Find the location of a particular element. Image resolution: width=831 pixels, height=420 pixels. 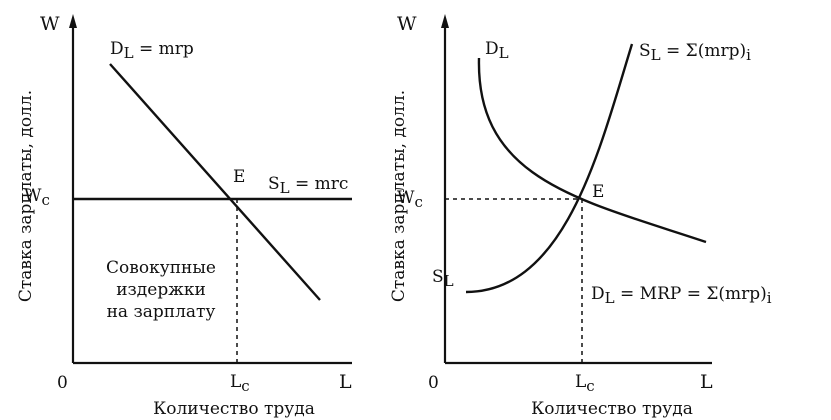

left-labor-tick: Lc is located at coordinates (240, 383).